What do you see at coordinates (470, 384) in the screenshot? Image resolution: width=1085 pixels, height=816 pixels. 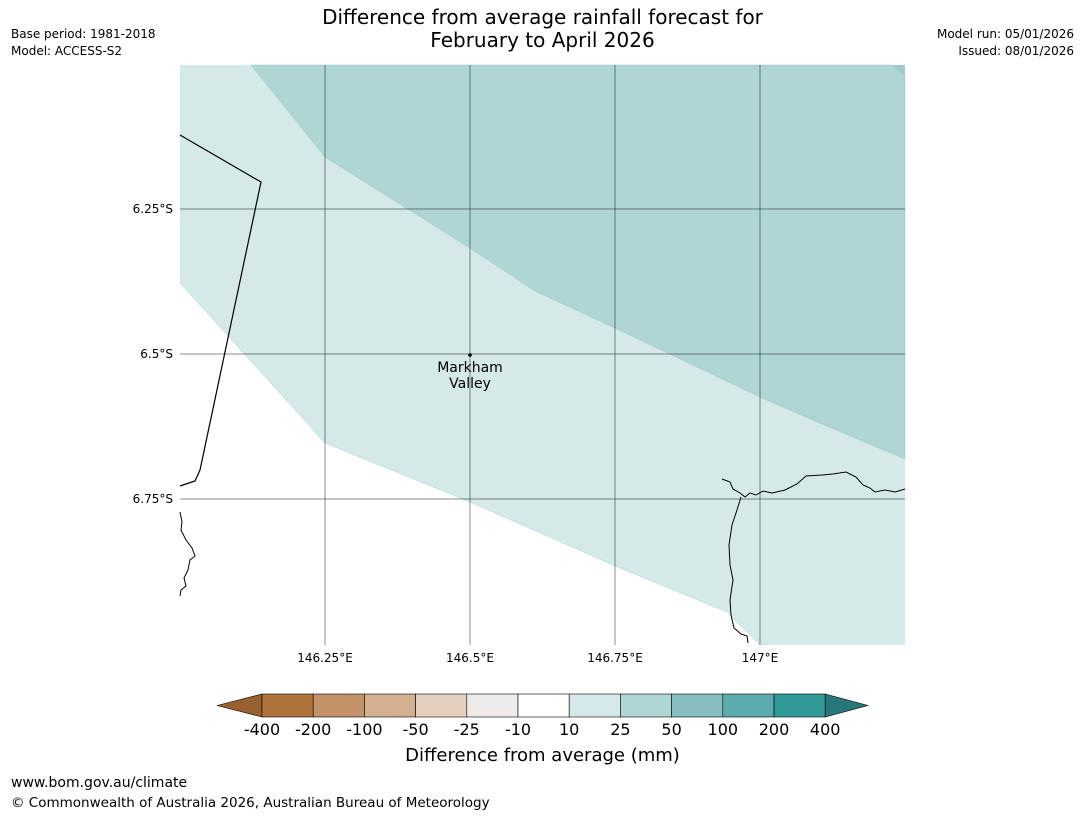 I see `place-name-line-2: Valley` at bounding box center [470, 384].